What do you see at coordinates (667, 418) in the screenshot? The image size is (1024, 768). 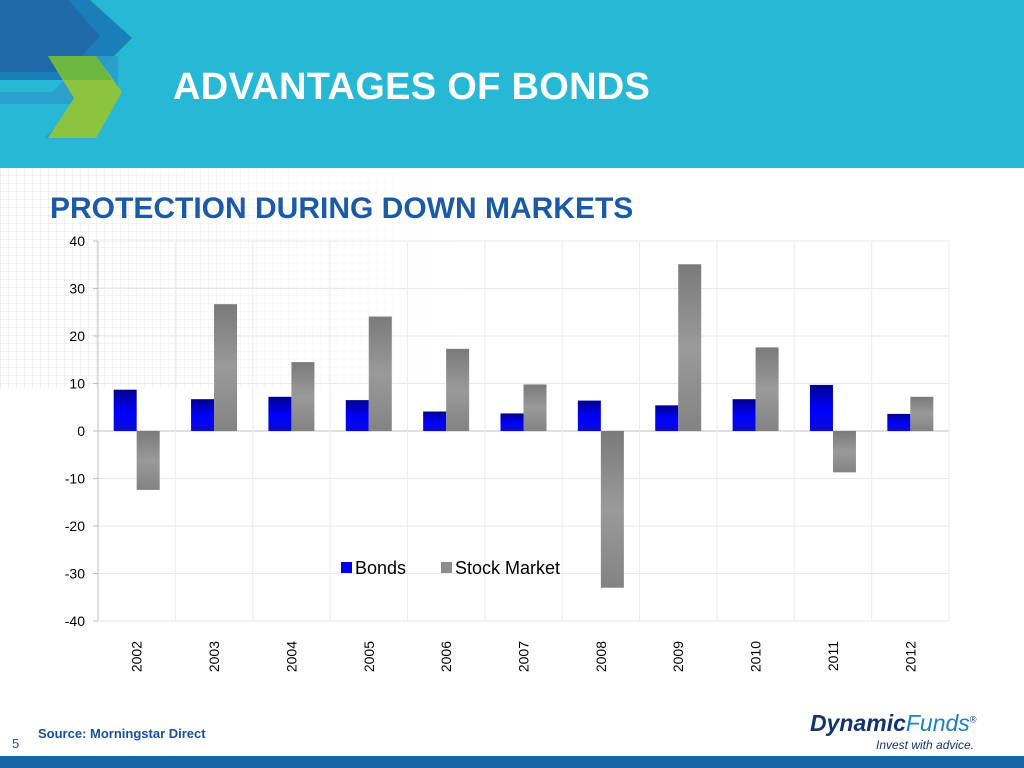 I see `bar-bonds-2009` at bounding box center [667, 418].